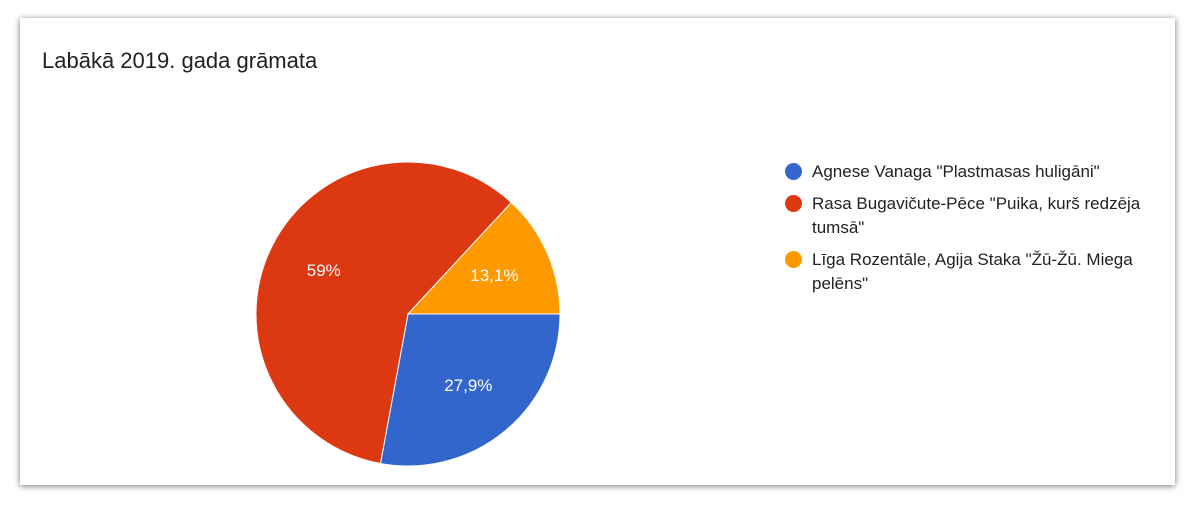  I want to click on legend-item: Agnese Vanaga "Plastmasas huligāni", so click(970, 172).